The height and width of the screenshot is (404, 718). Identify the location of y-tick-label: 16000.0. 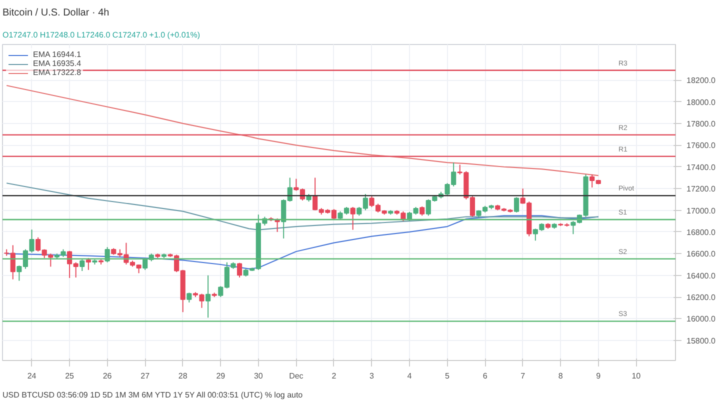
(701, 319).